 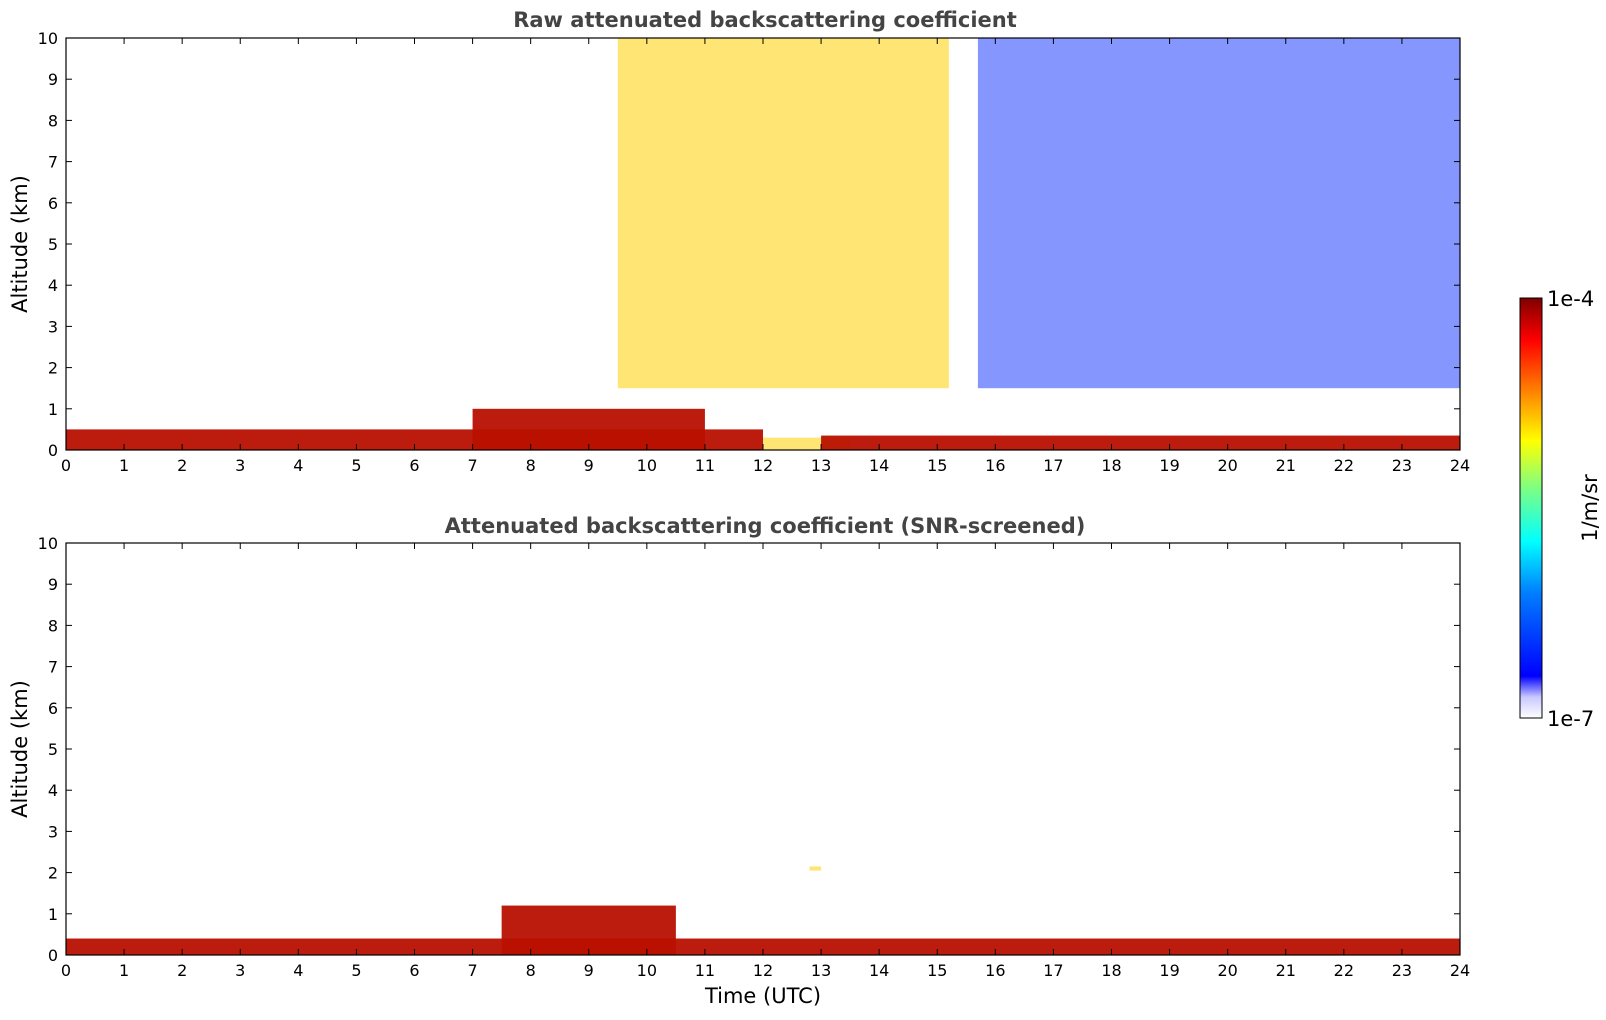 What do you see at coordinates (763, 910) in the screenshot?
I see `heatmap-area` at bounding box center [763, 910].